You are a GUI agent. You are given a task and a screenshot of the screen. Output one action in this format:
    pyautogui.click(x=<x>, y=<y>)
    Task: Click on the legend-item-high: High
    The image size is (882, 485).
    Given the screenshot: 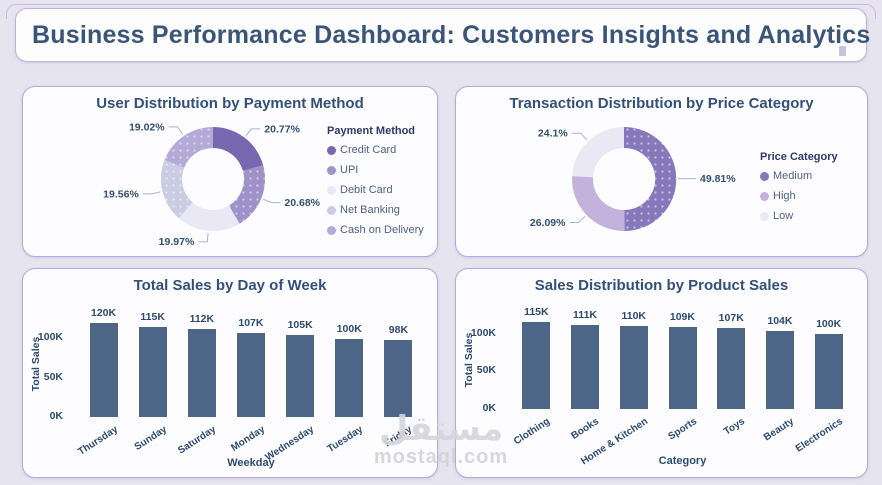 What is the action you would take?
    pyautogui.click(x=813, y=196)
    